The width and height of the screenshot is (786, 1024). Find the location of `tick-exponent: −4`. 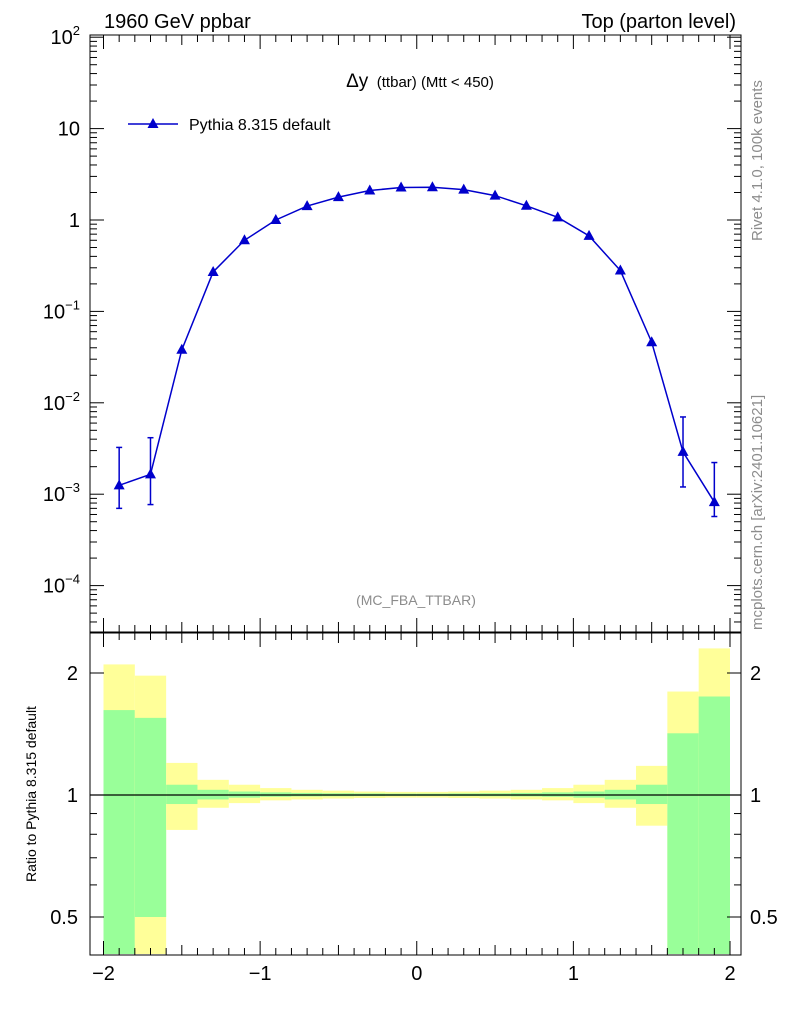

tick-exponent: −4 is located at coordinates (72, 579).